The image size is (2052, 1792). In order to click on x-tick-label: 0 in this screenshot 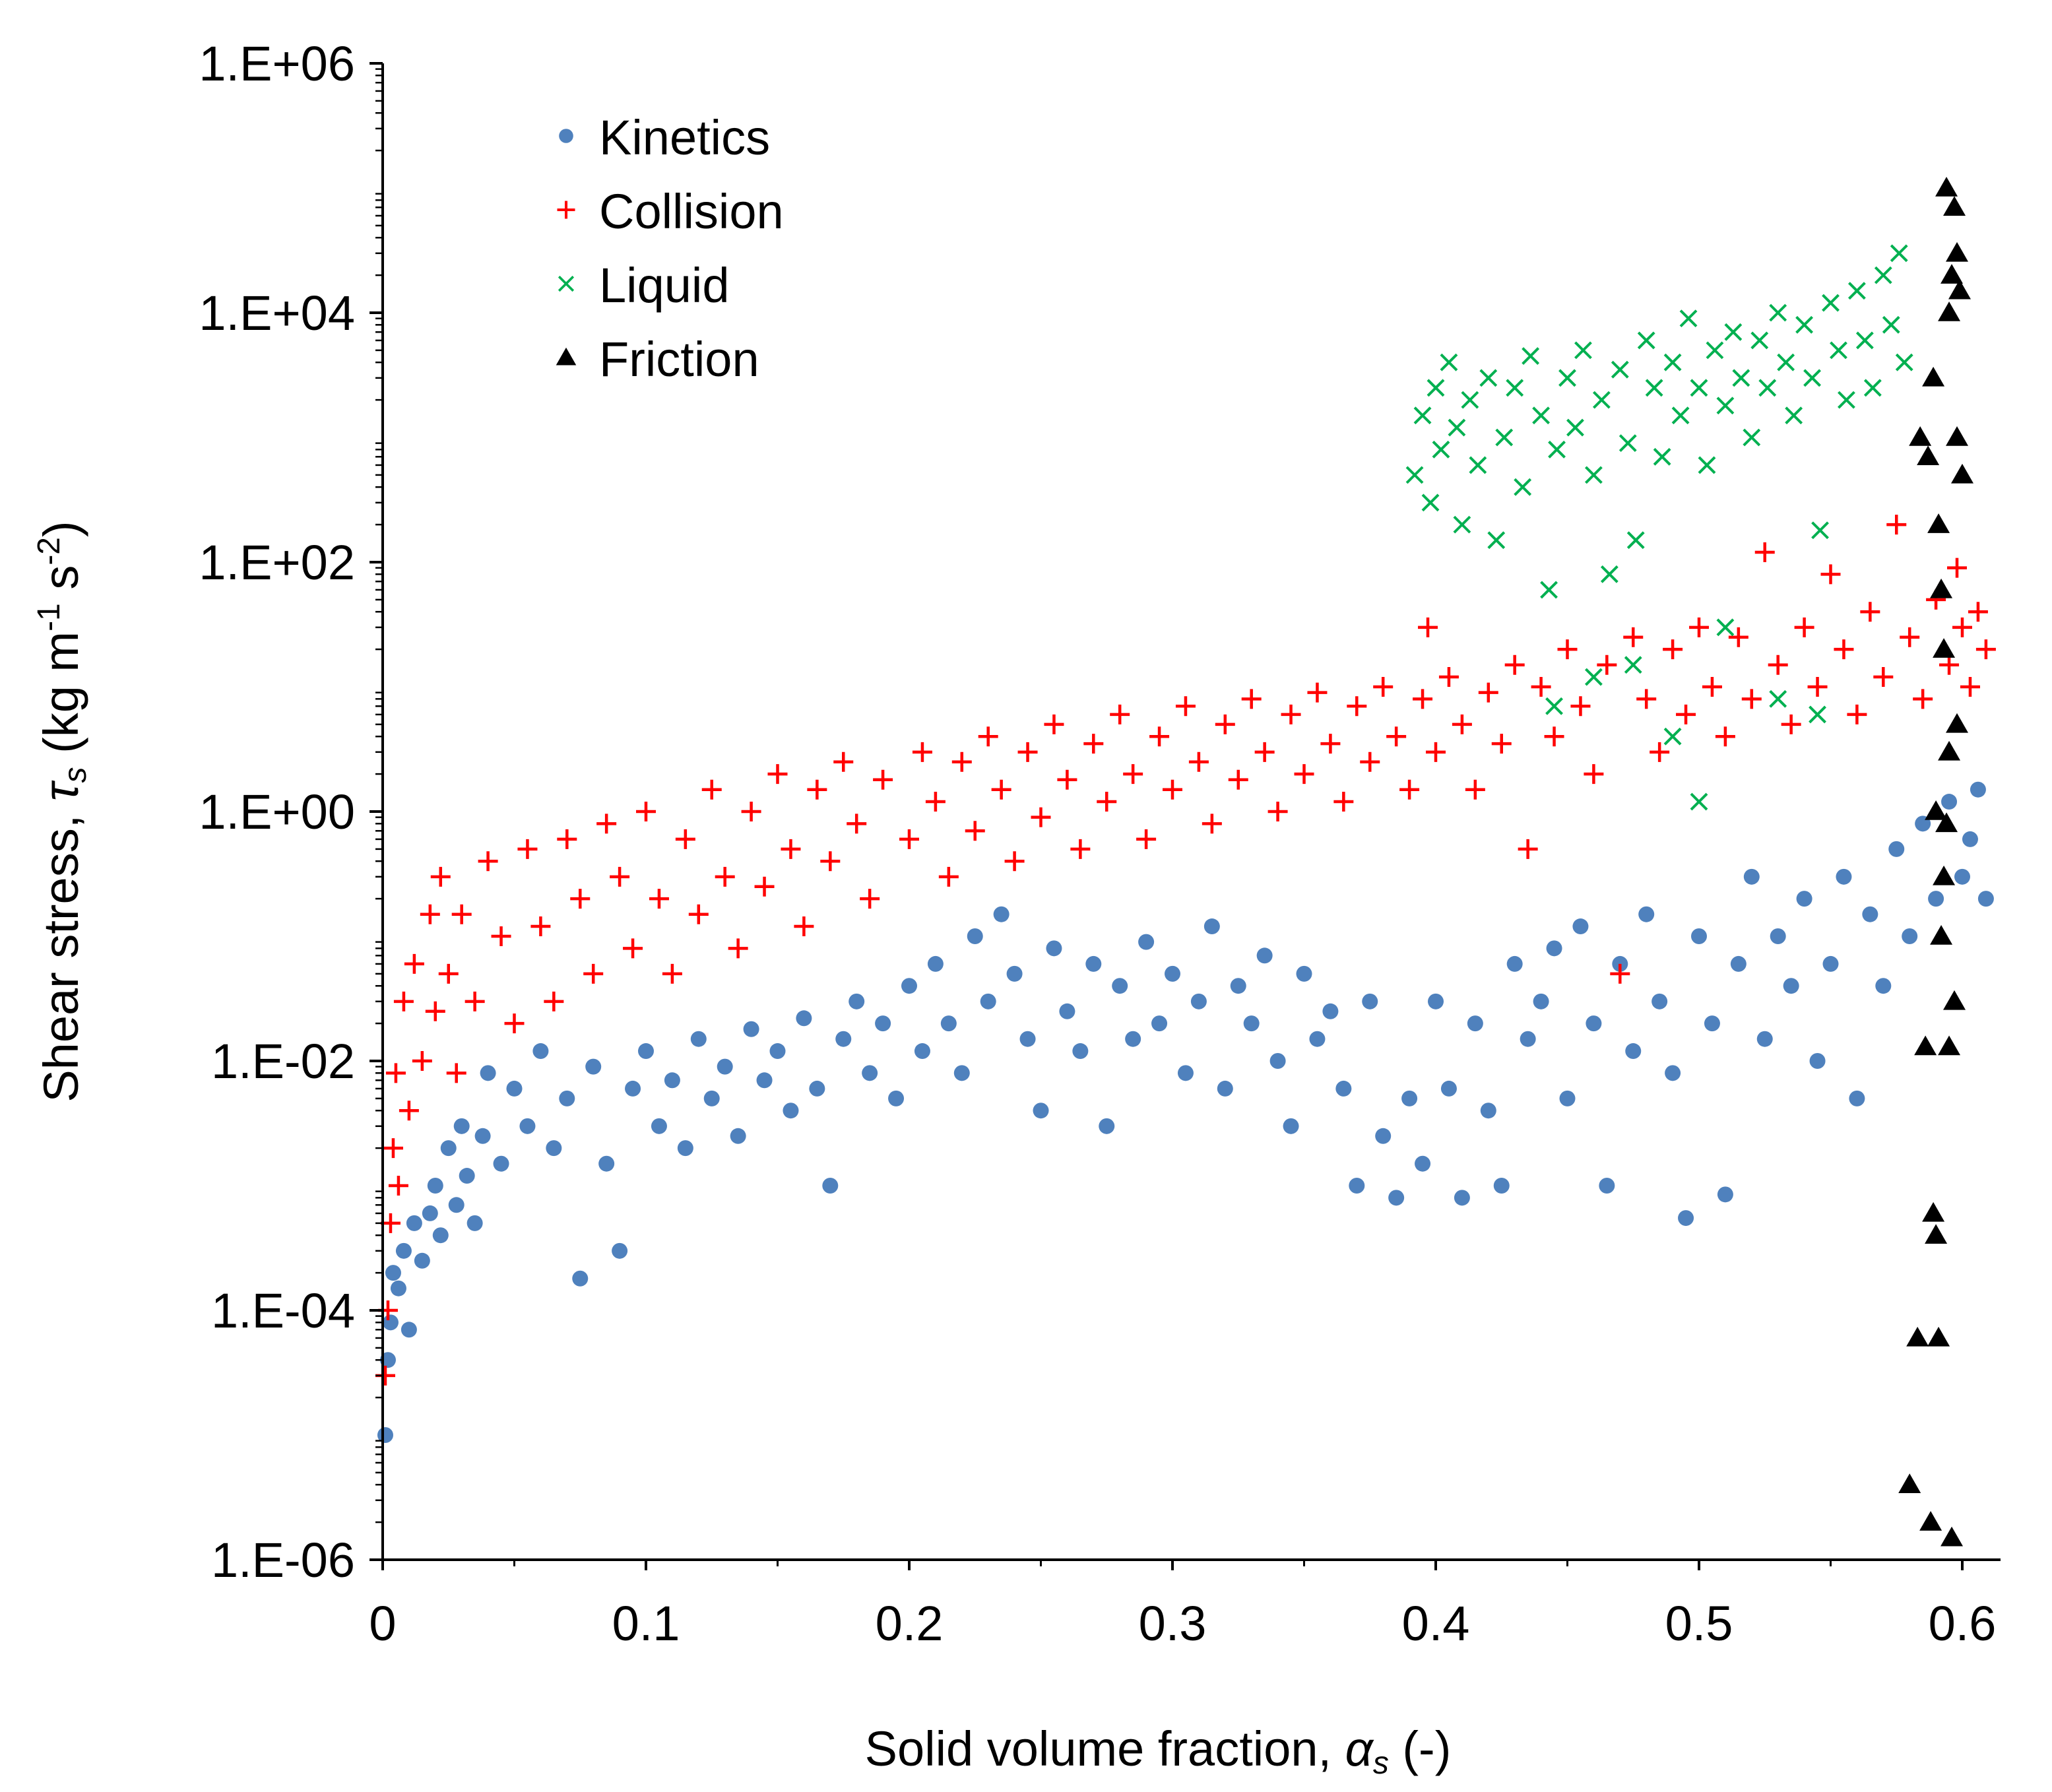, I will do `click(383, 1623)`.